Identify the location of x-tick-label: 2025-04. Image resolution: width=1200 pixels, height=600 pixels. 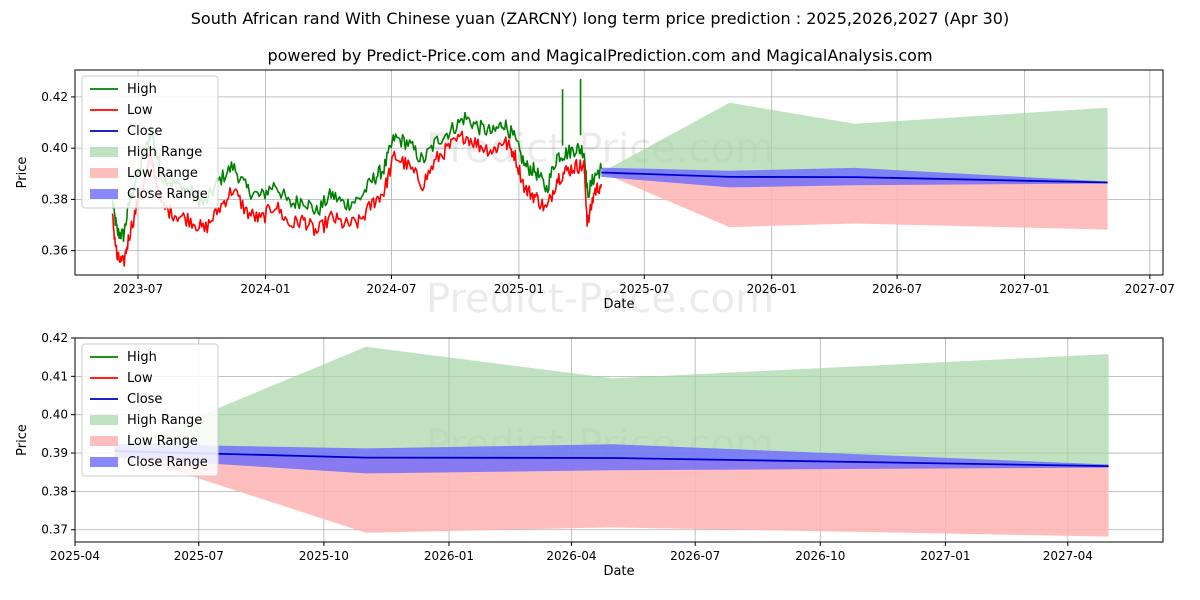
(75, 556).